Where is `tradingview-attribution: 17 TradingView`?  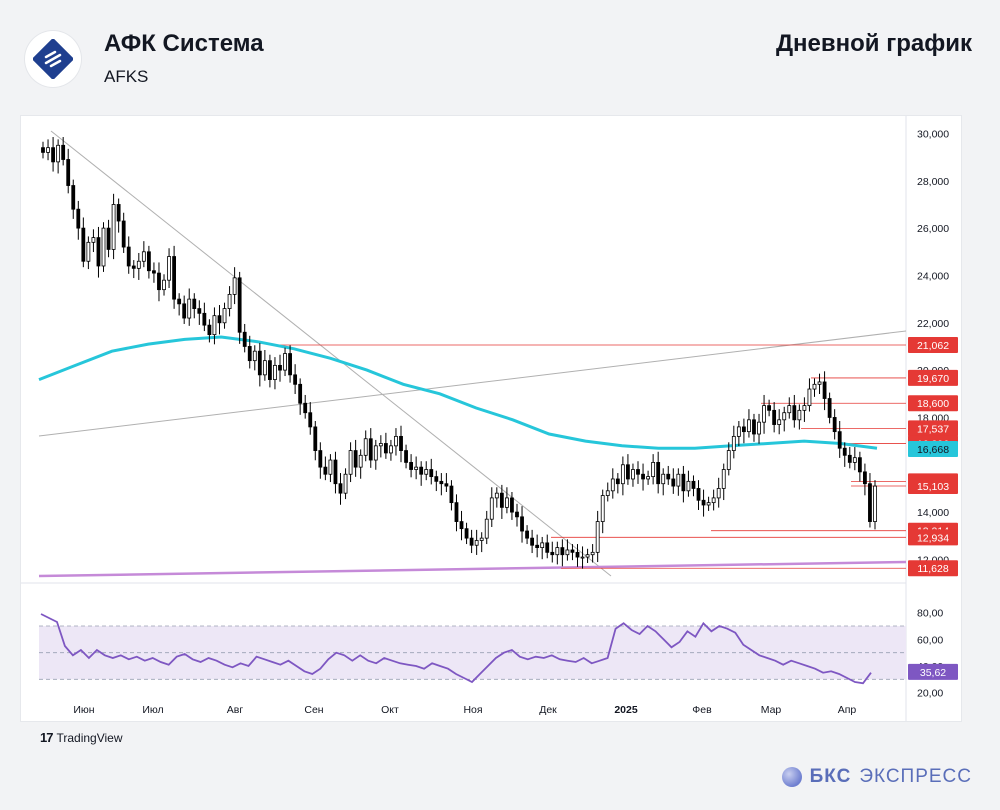
tradingview-attribution: 17 TradingView is located at coordinates (81, 737).